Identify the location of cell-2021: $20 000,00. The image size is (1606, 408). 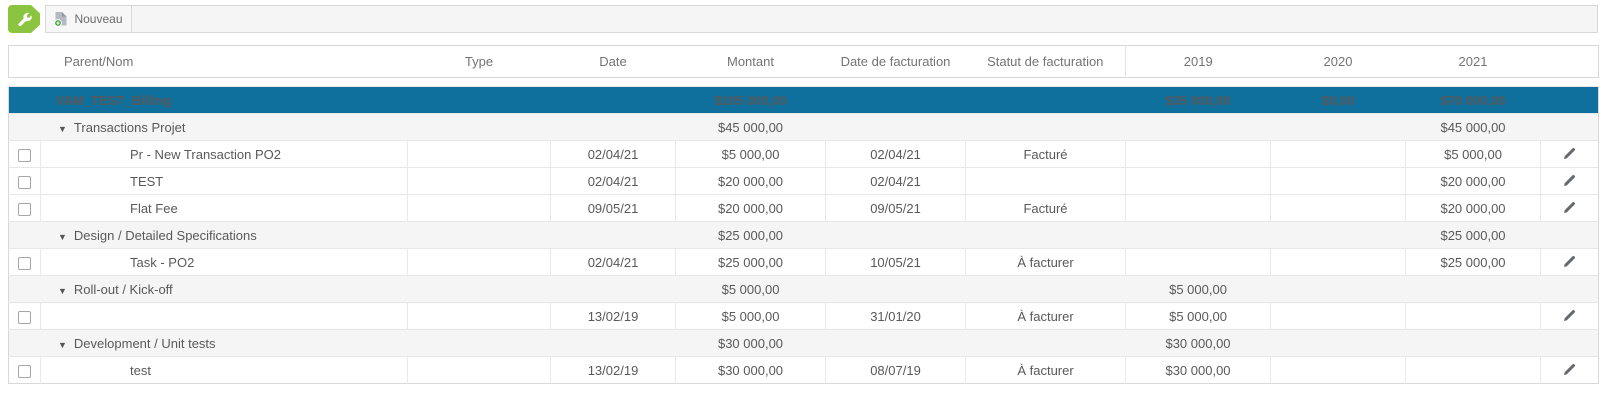
(1473, 208).